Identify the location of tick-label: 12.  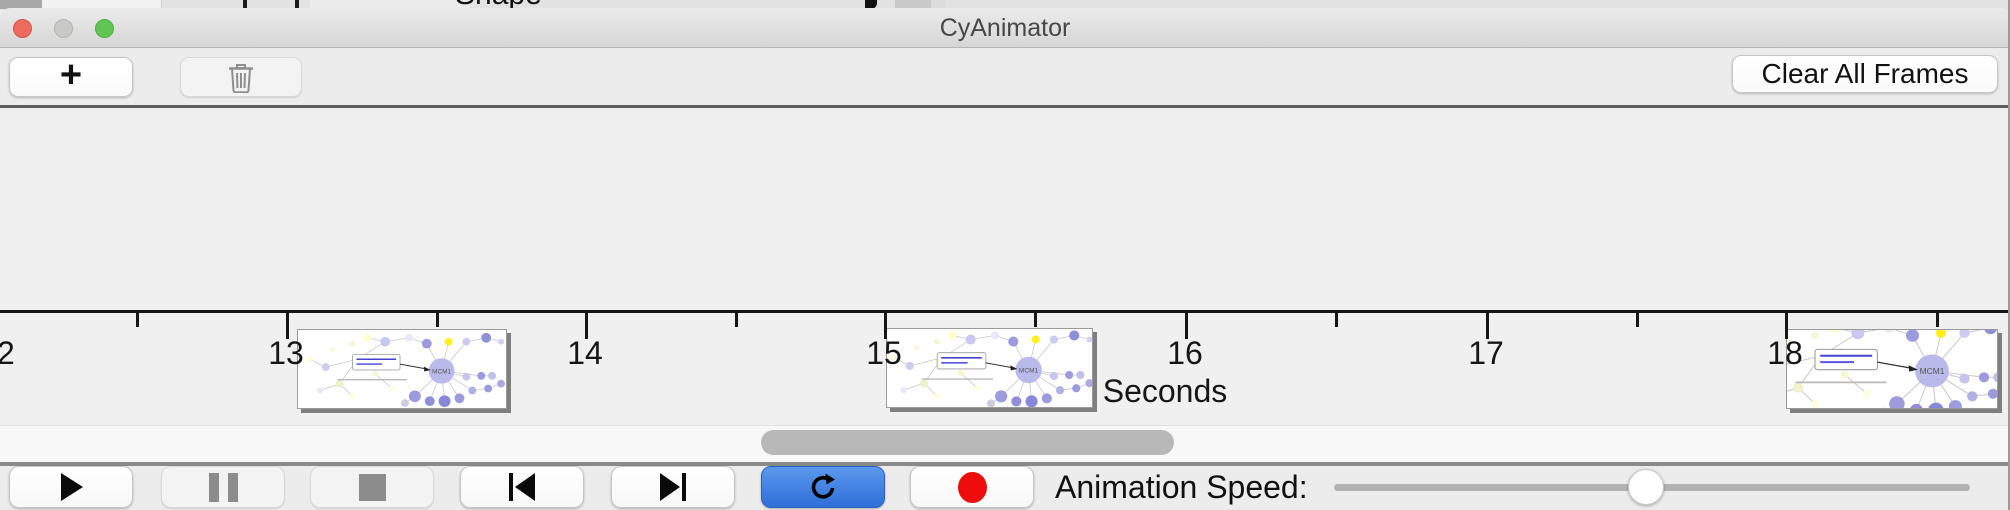
(7, 353).